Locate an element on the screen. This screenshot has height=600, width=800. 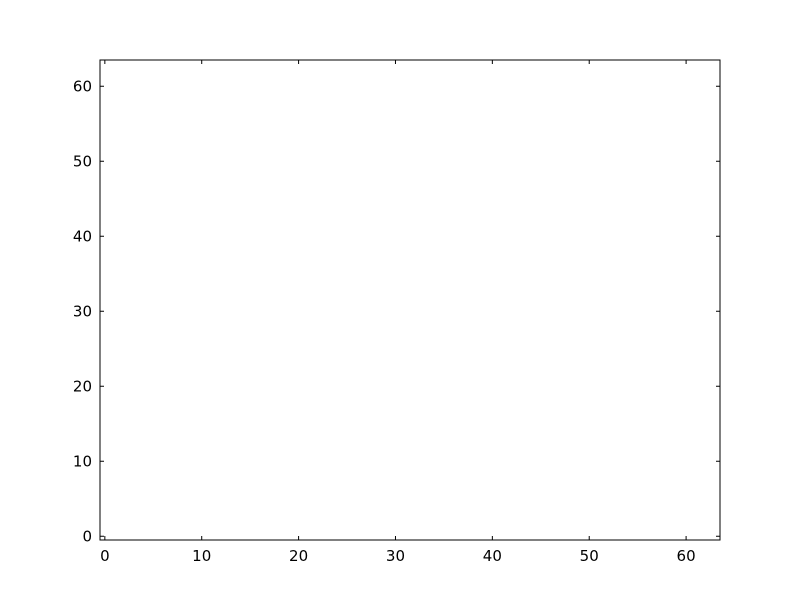
x-tick-label: 50 is located at coordinates (589, 556).